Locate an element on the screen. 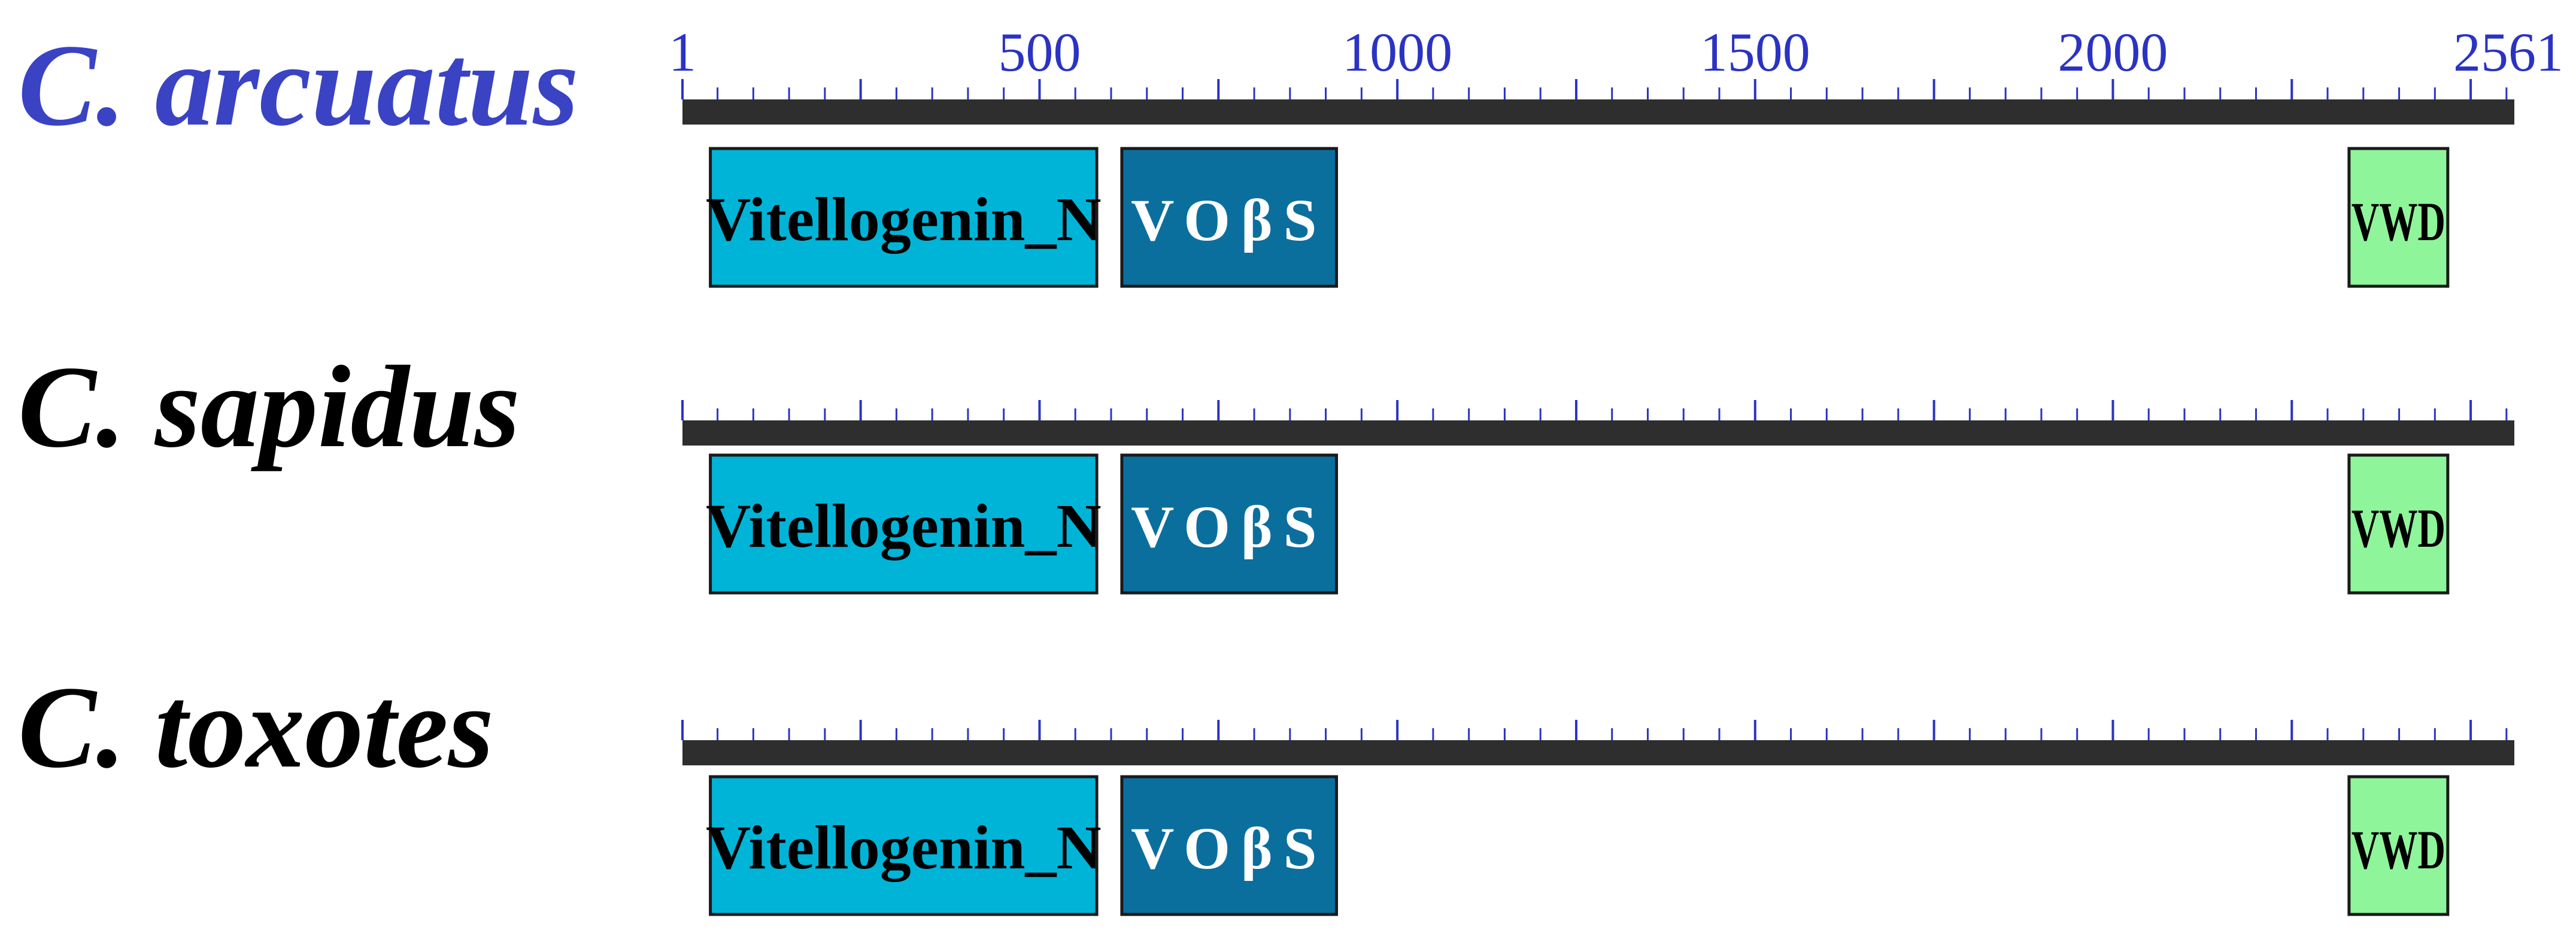  scale-tick-label: 2000 is located at coordinates (2113, 52).